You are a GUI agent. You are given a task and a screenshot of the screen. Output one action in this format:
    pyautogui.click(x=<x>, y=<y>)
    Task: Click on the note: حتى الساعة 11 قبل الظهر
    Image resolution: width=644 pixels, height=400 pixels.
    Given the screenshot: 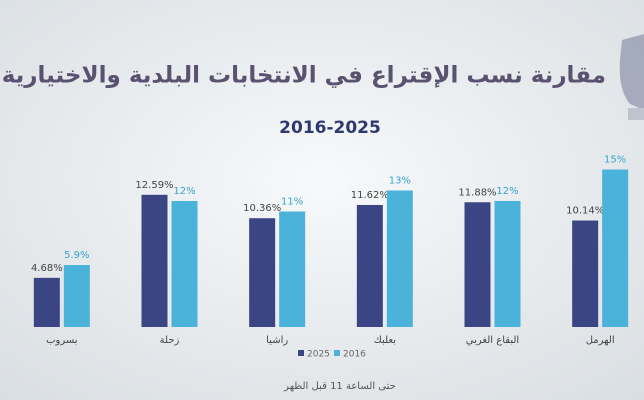 What is the action you would take?
    pyautogui.click(x=339, y=386)
    